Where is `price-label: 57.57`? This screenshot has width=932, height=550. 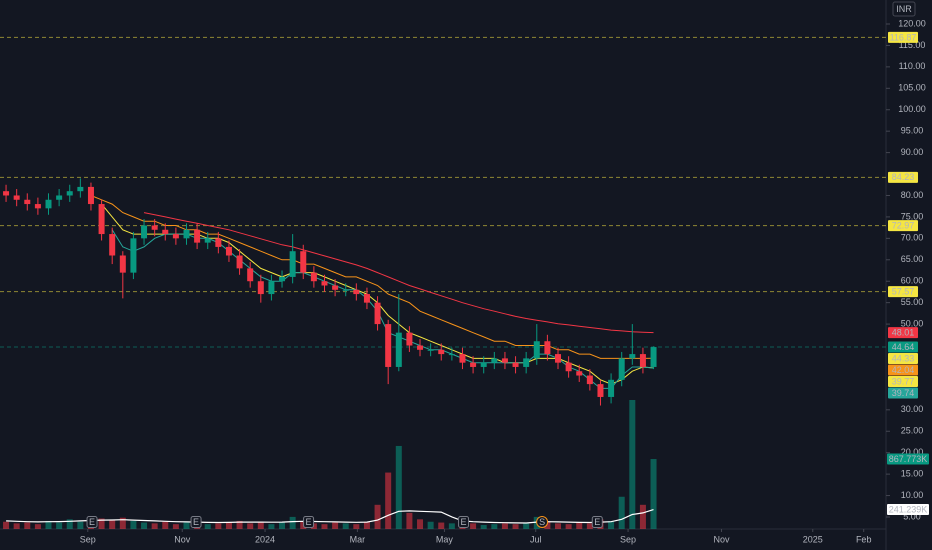 price-label: 57.57 is located at coordinates (903, 292).